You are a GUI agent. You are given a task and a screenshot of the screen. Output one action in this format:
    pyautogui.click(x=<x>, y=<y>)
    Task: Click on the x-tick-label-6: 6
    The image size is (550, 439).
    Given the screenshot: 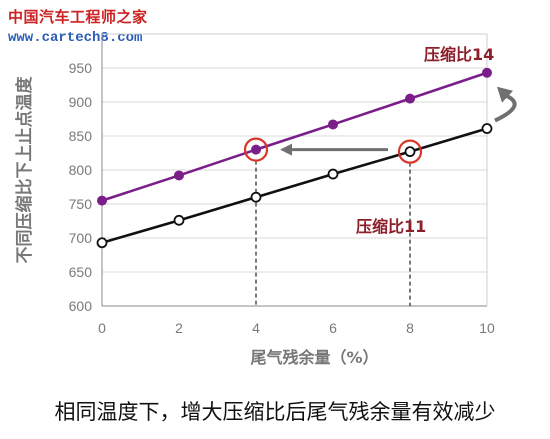 What is the action you would take?
    pyautogui.click(x=333, y=328)
    